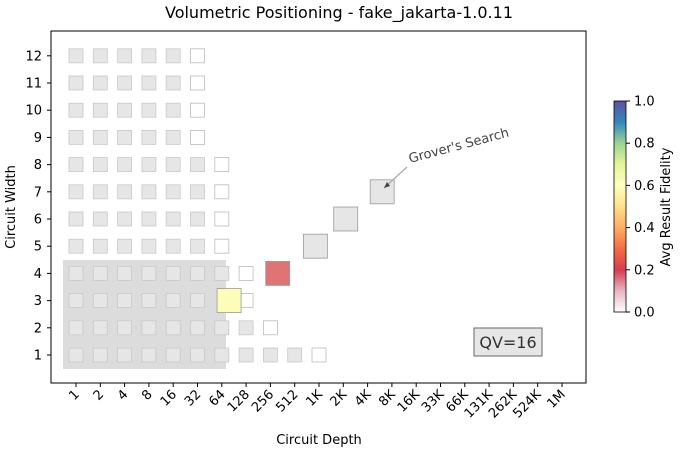 The image size is (680, 451). What do you see at coordinates (33, 56) in the screenshot?
I see `y-tick-label: 12` at bounding box center [33, 56].